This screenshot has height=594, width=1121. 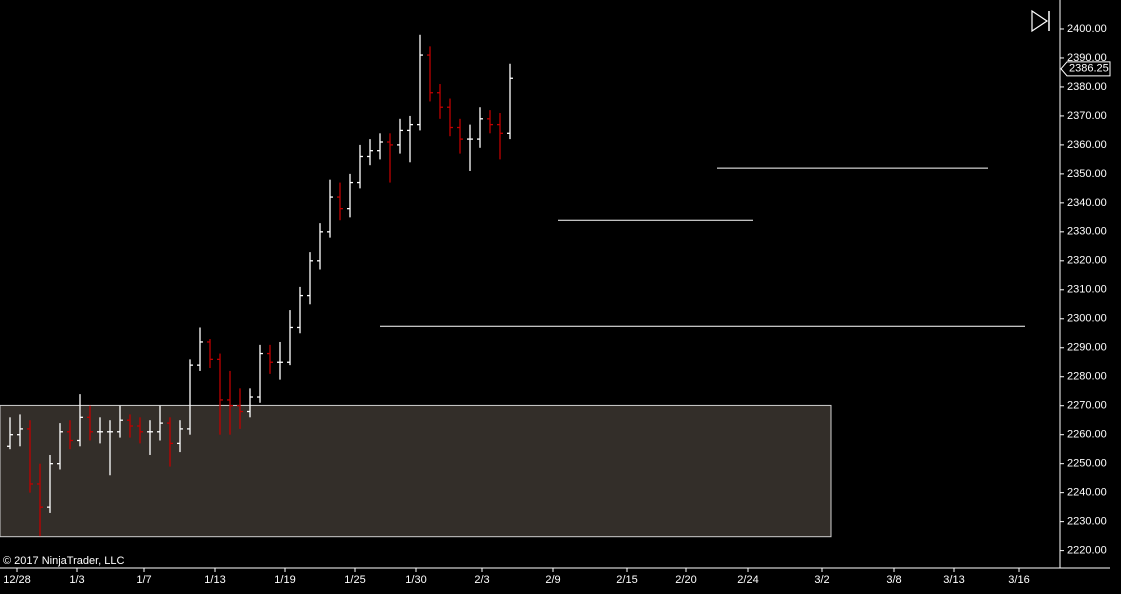 I want to click on x-tick-label: 2/15, so click(x=626, y=580).